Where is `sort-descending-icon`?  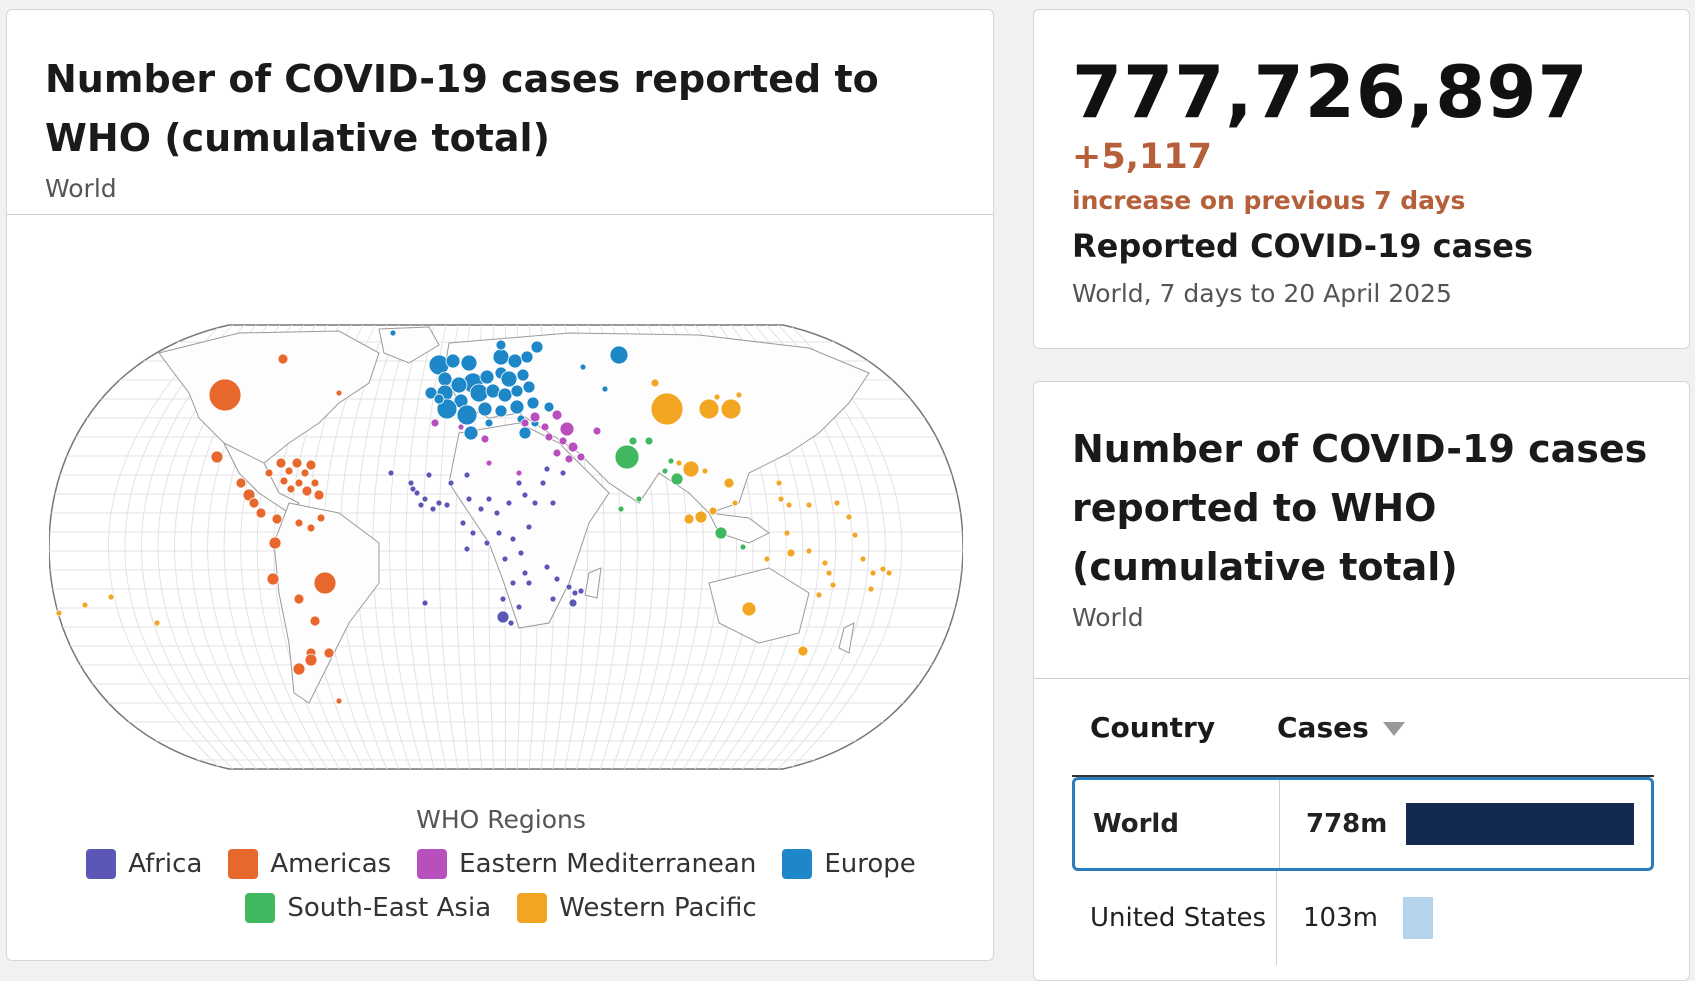 sort-descending-icon is located at coordinates (1394, 729).